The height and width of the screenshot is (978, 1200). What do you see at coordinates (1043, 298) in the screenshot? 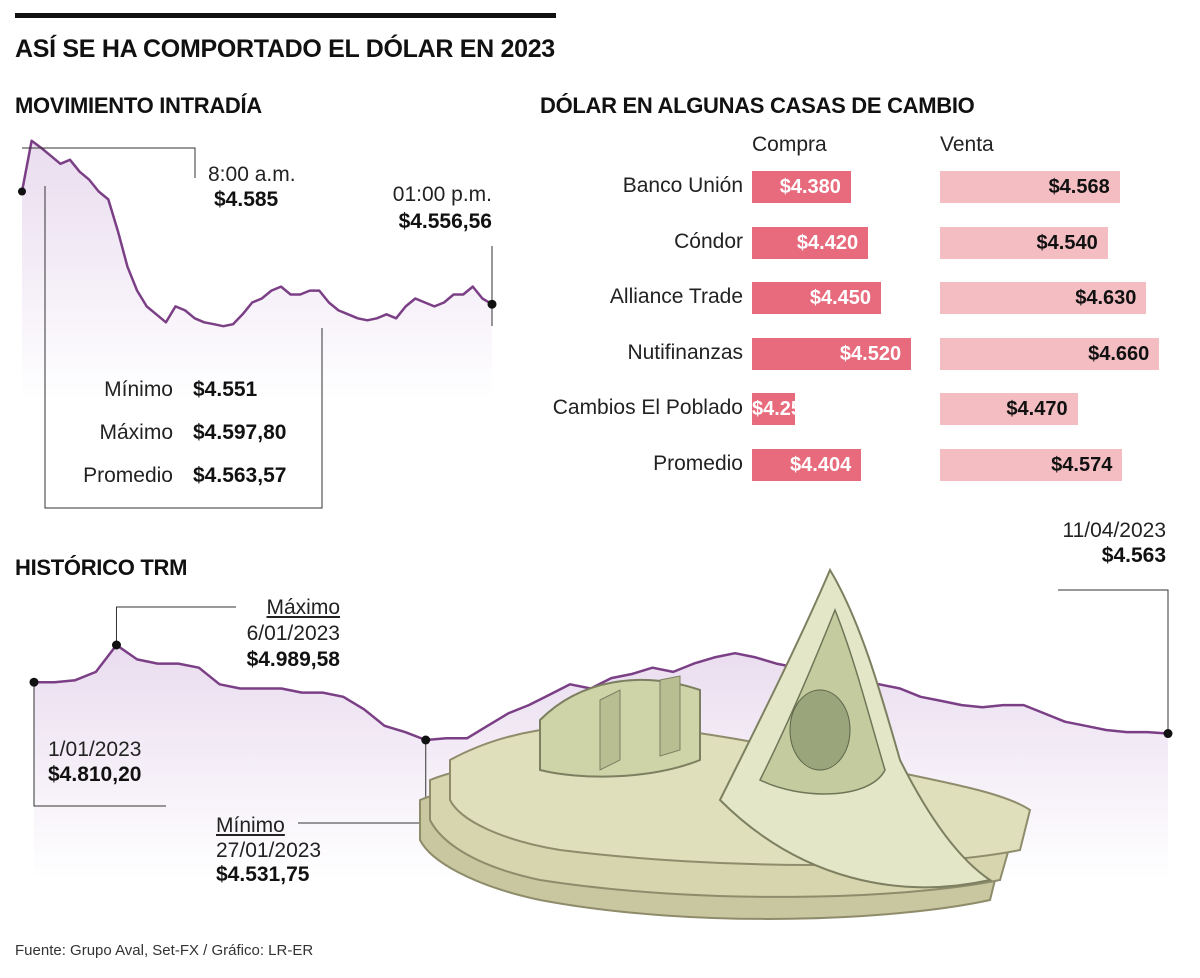
I see `sell-bar: $4.630` at bounding box center [1043, 298].